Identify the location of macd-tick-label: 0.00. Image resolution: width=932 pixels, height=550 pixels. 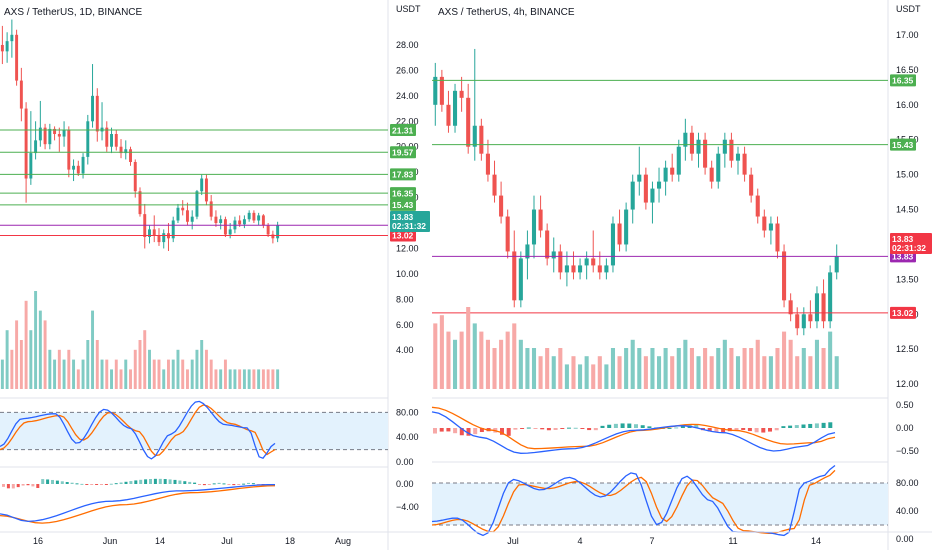
(905, 428).